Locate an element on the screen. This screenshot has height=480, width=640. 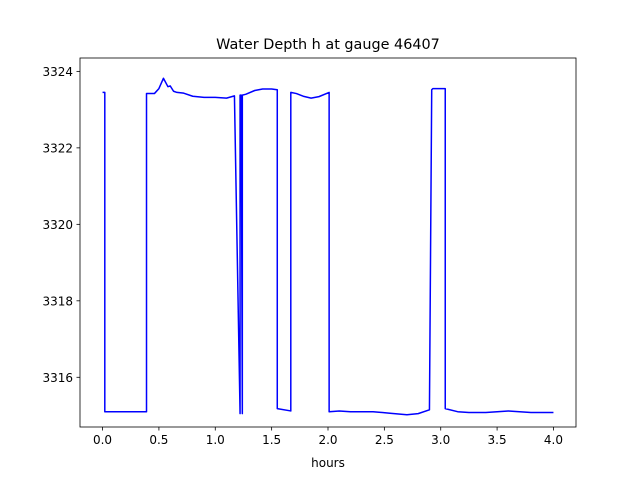
x-tick-label: 2.0 is located at coordinates (327, 440).